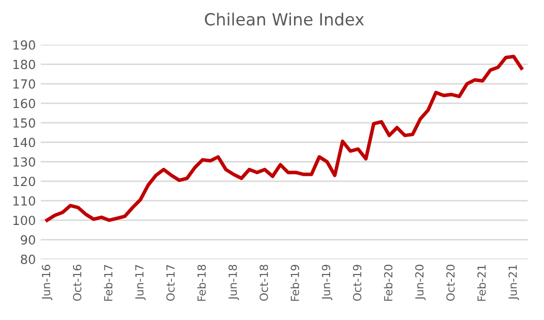 Image resolution: width=544 pixels, height=320 pixels. I want to click on y-tick-label: 140, so click(24, 143).